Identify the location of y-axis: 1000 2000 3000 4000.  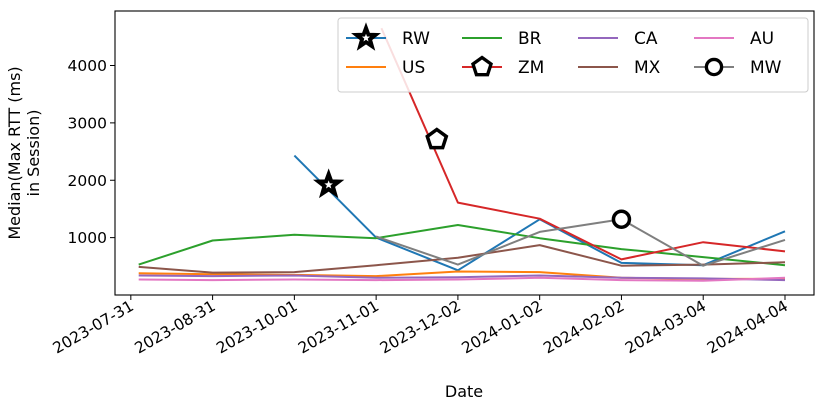
(91, 152).